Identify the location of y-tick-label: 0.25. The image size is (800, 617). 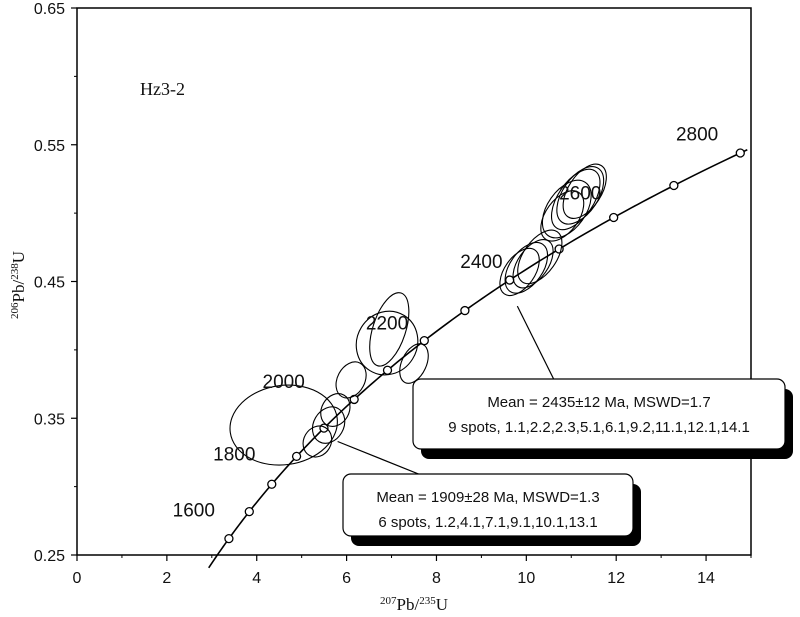
(49, 556).